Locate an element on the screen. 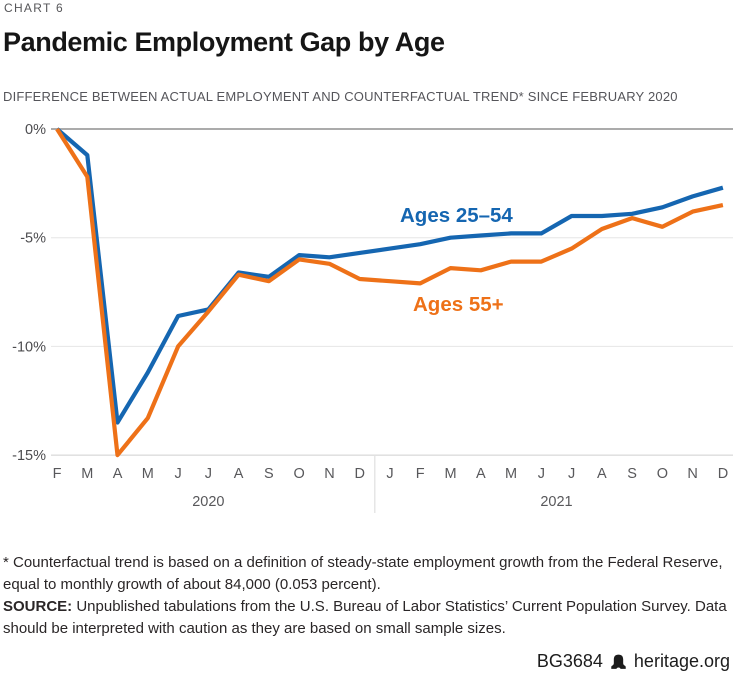 This screenshot has height=688, width=734. chart-title: Pandemic Employment Gap by Age is located at coordinates (224, 42).